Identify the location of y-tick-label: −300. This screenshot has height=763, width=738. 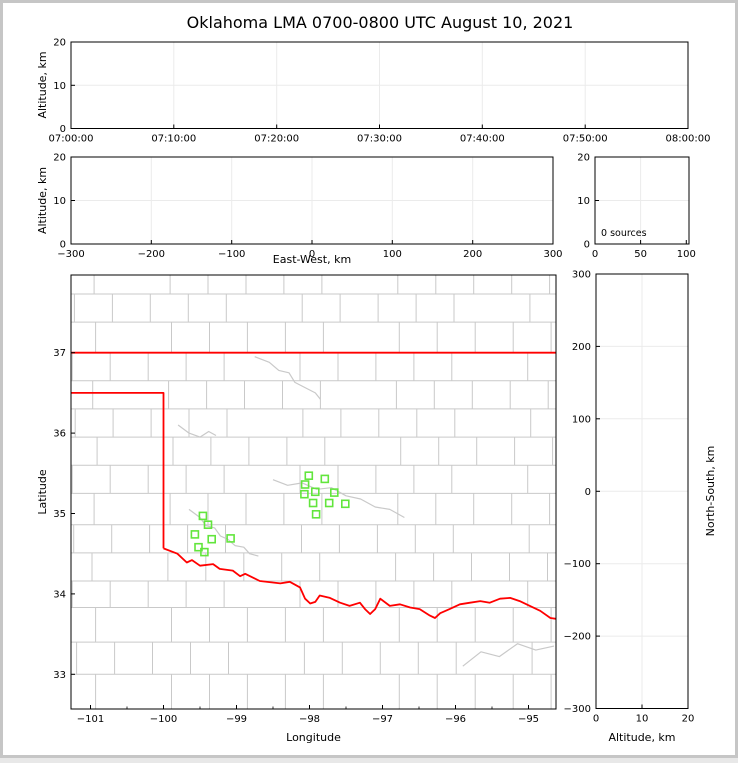
(577, 709).